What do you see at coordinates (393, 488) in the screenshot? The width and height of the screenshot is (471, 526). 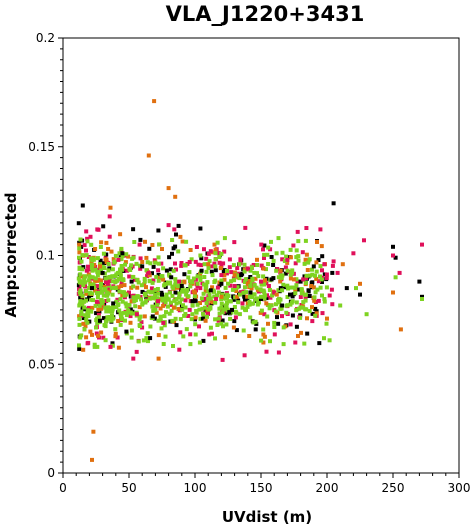 I see `x-tick-label: 250` at bounding box center [393, 488].